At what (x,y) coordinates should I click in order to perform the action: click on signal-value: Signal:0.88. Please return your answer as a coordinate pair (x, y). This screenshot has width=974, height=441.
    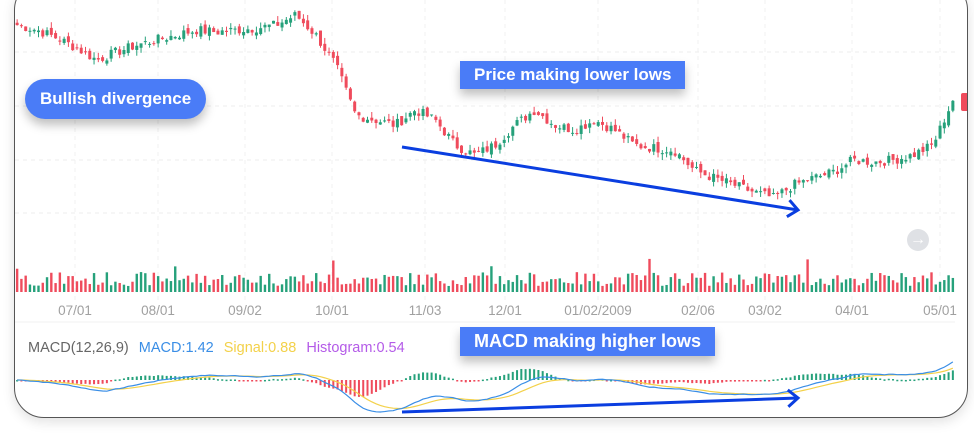
    Looking at the image, I should click on (260, 348).